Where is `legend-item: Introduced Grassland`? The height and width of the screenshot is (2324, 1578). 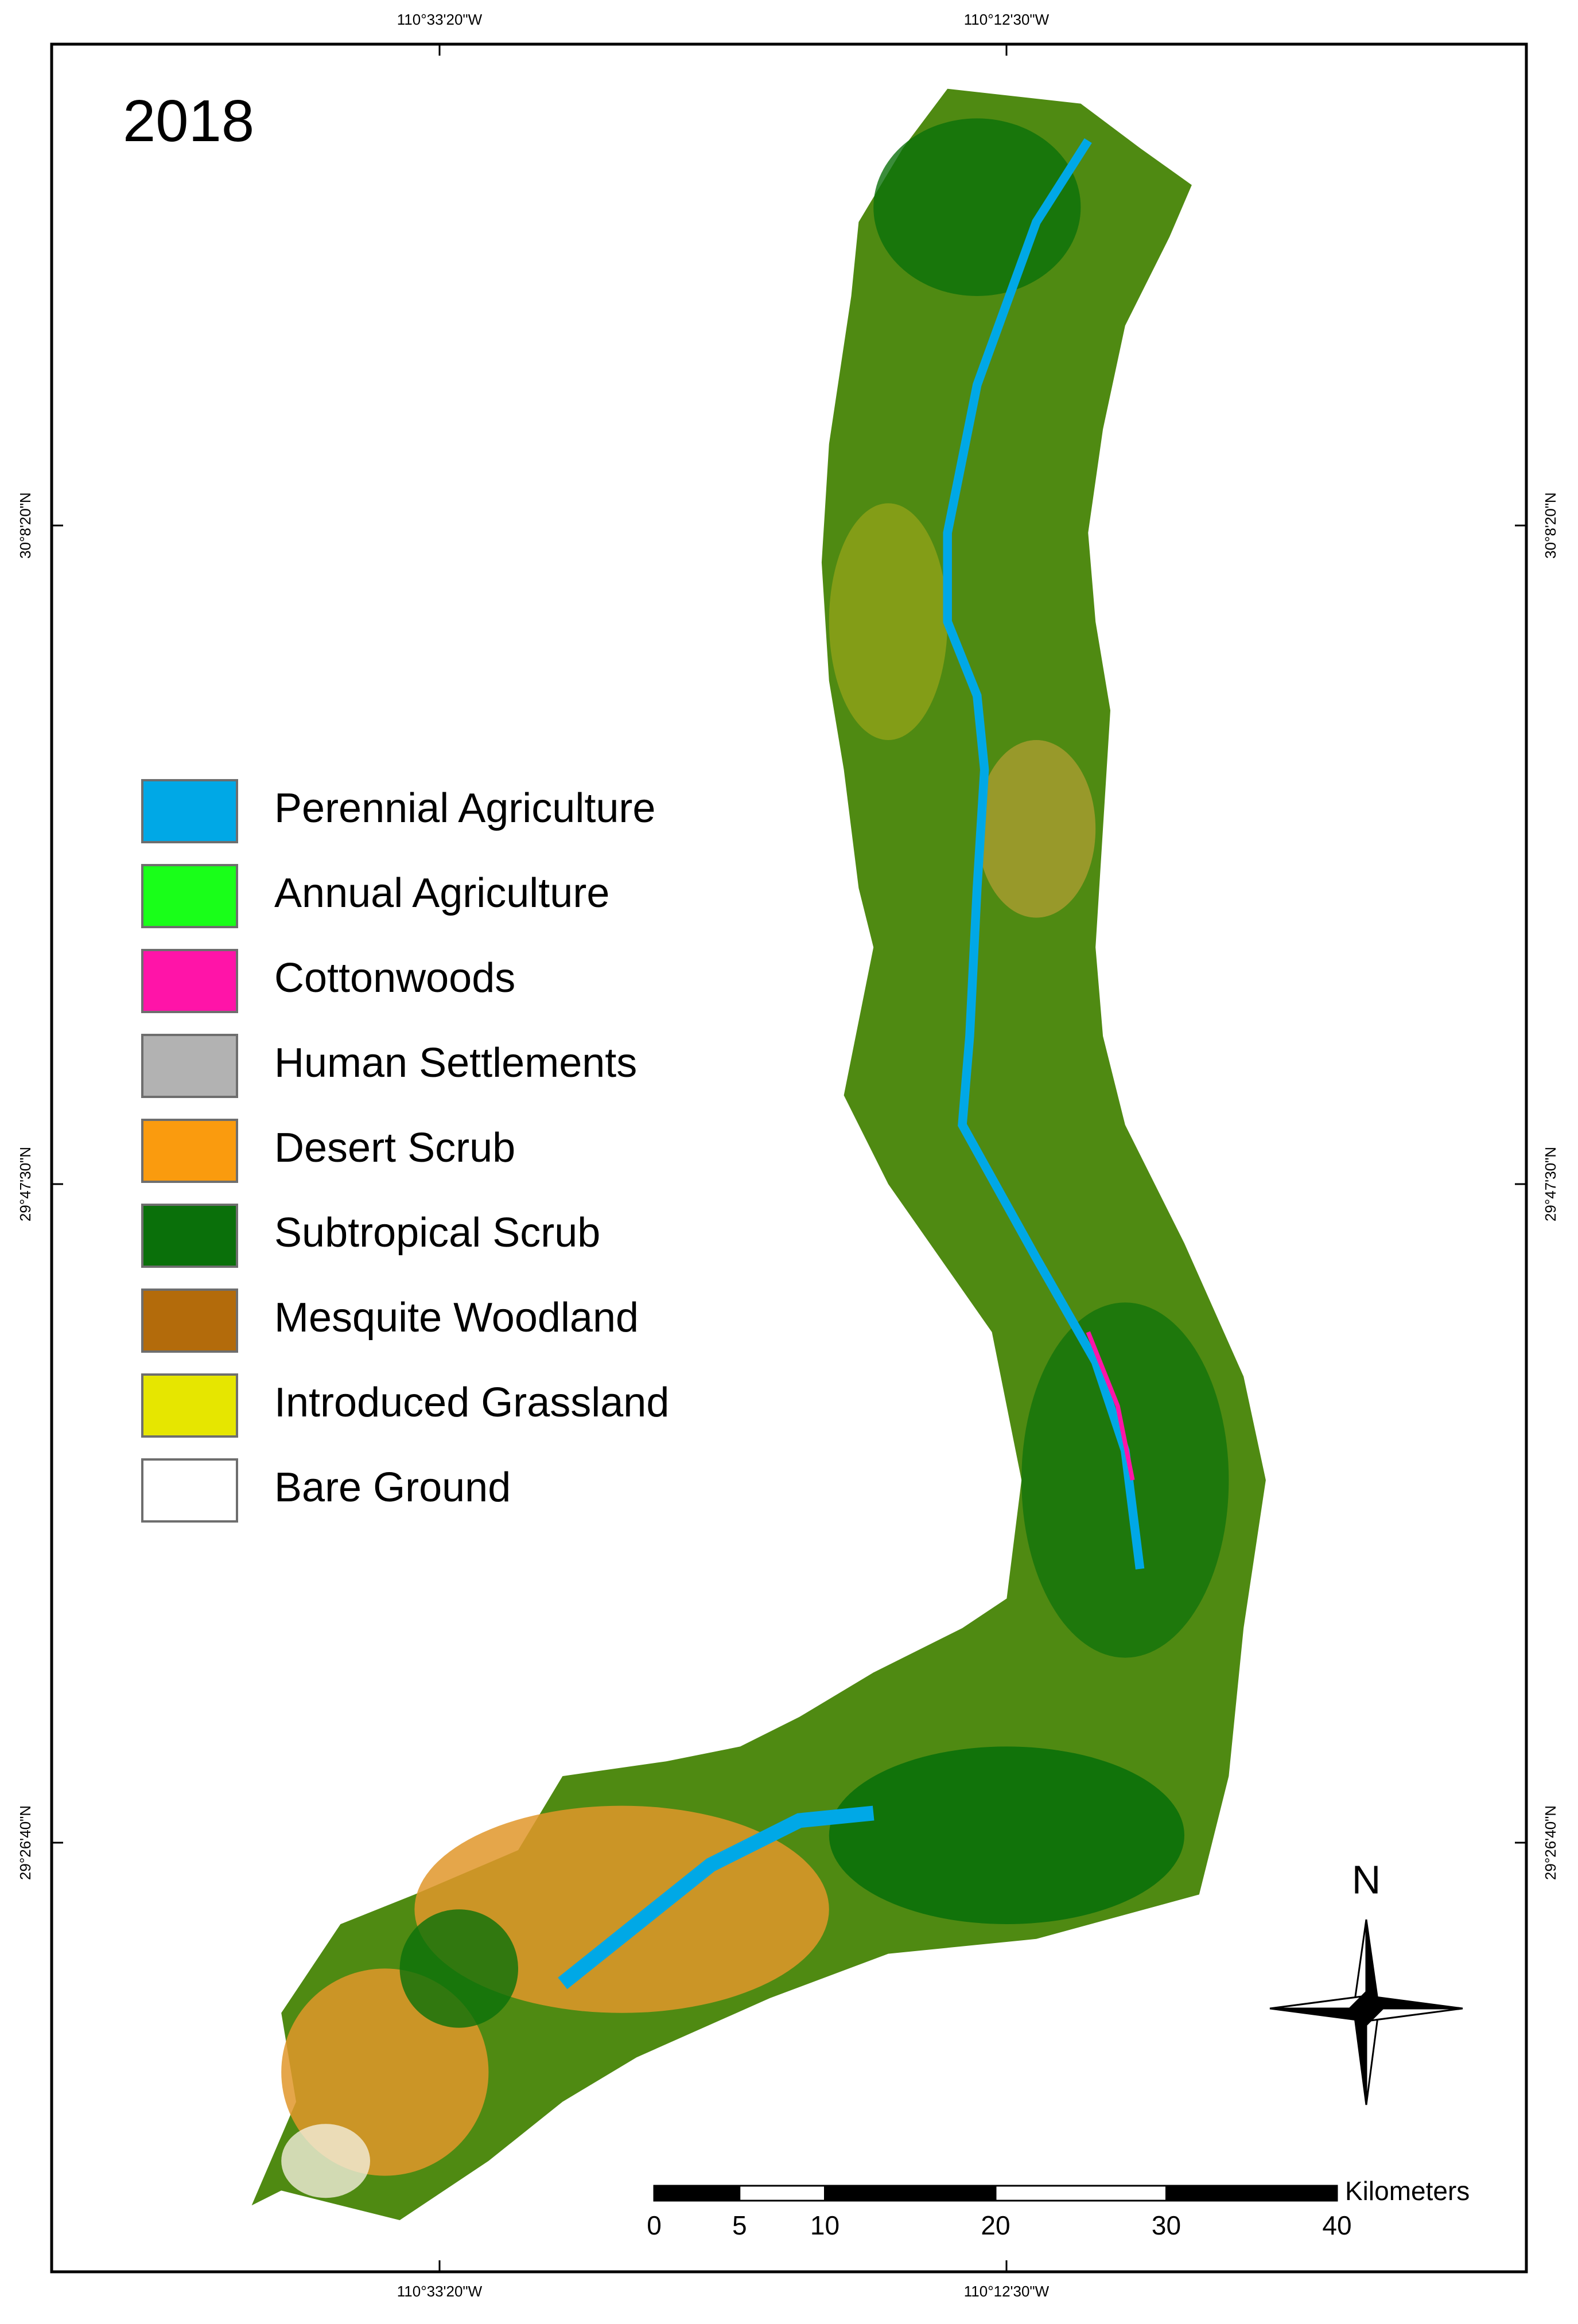 legend-item: Introduced Grassland is located at coordinates (405, 1406).